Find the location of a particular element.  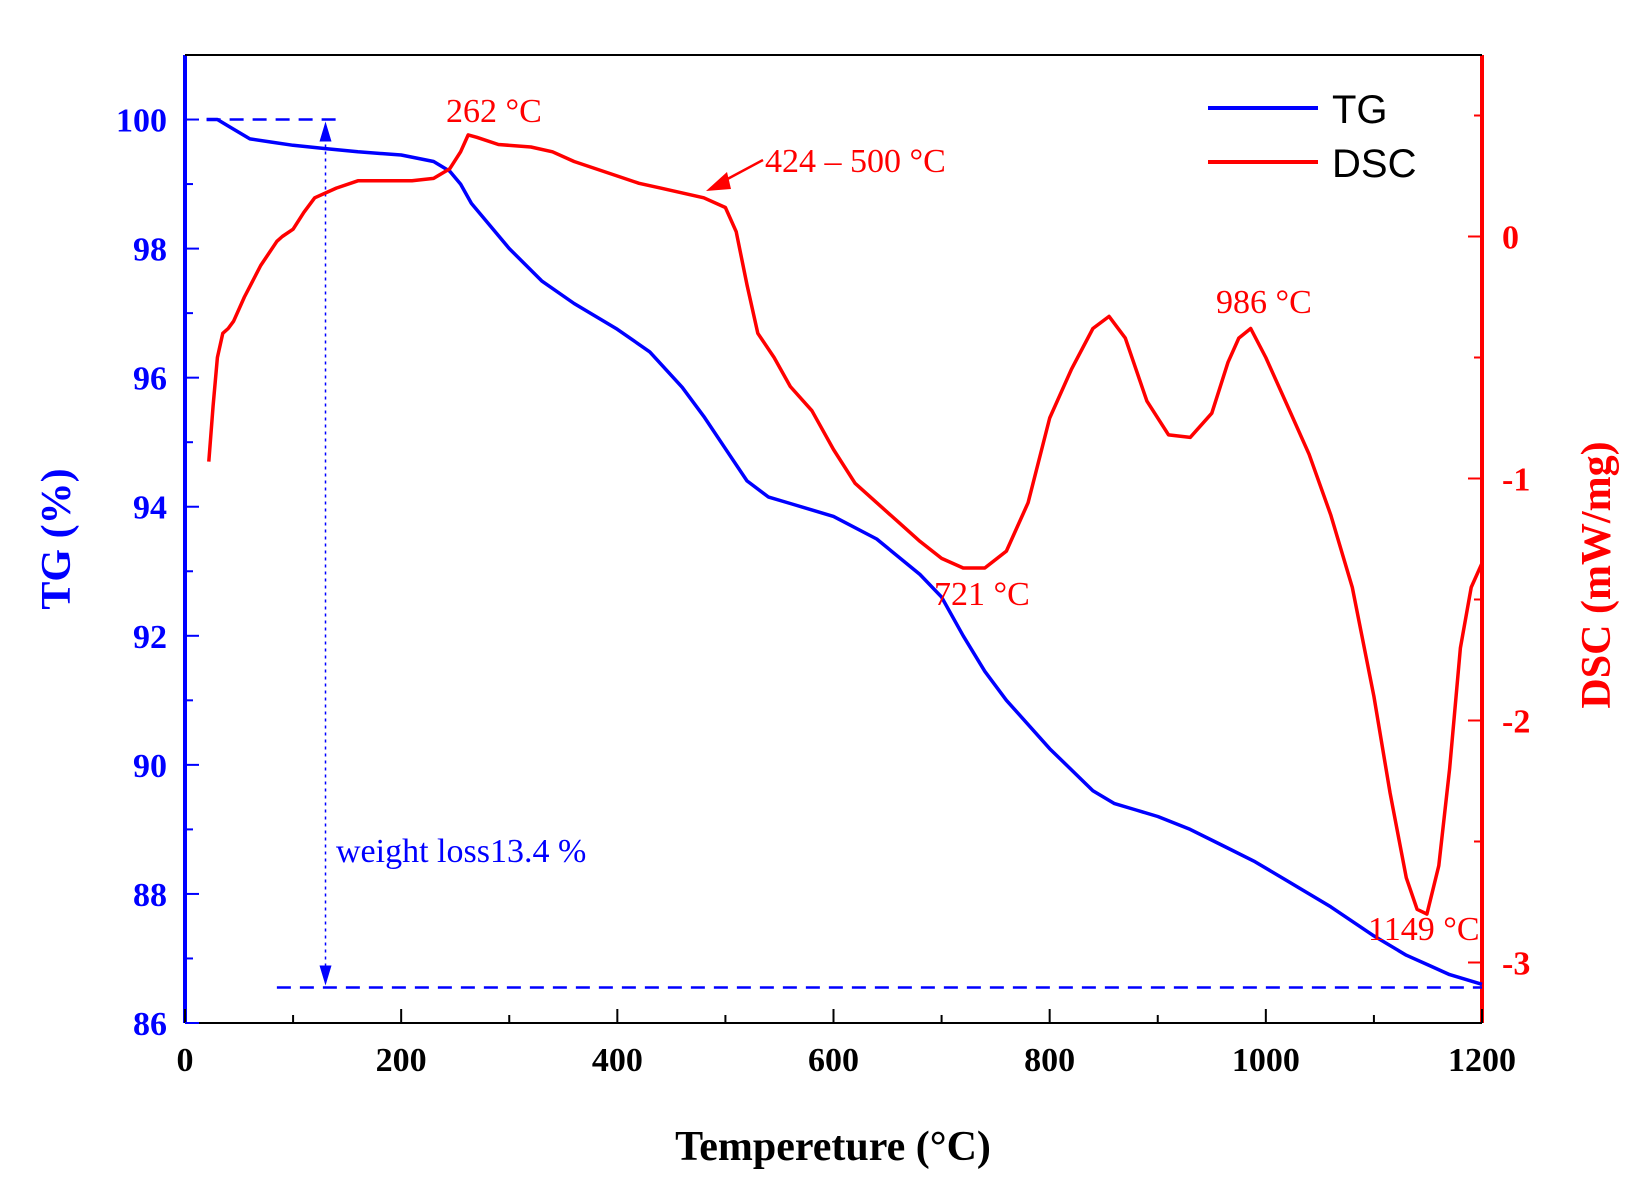

x-tick-label: 800 is located at coordinates (1049, 1060).